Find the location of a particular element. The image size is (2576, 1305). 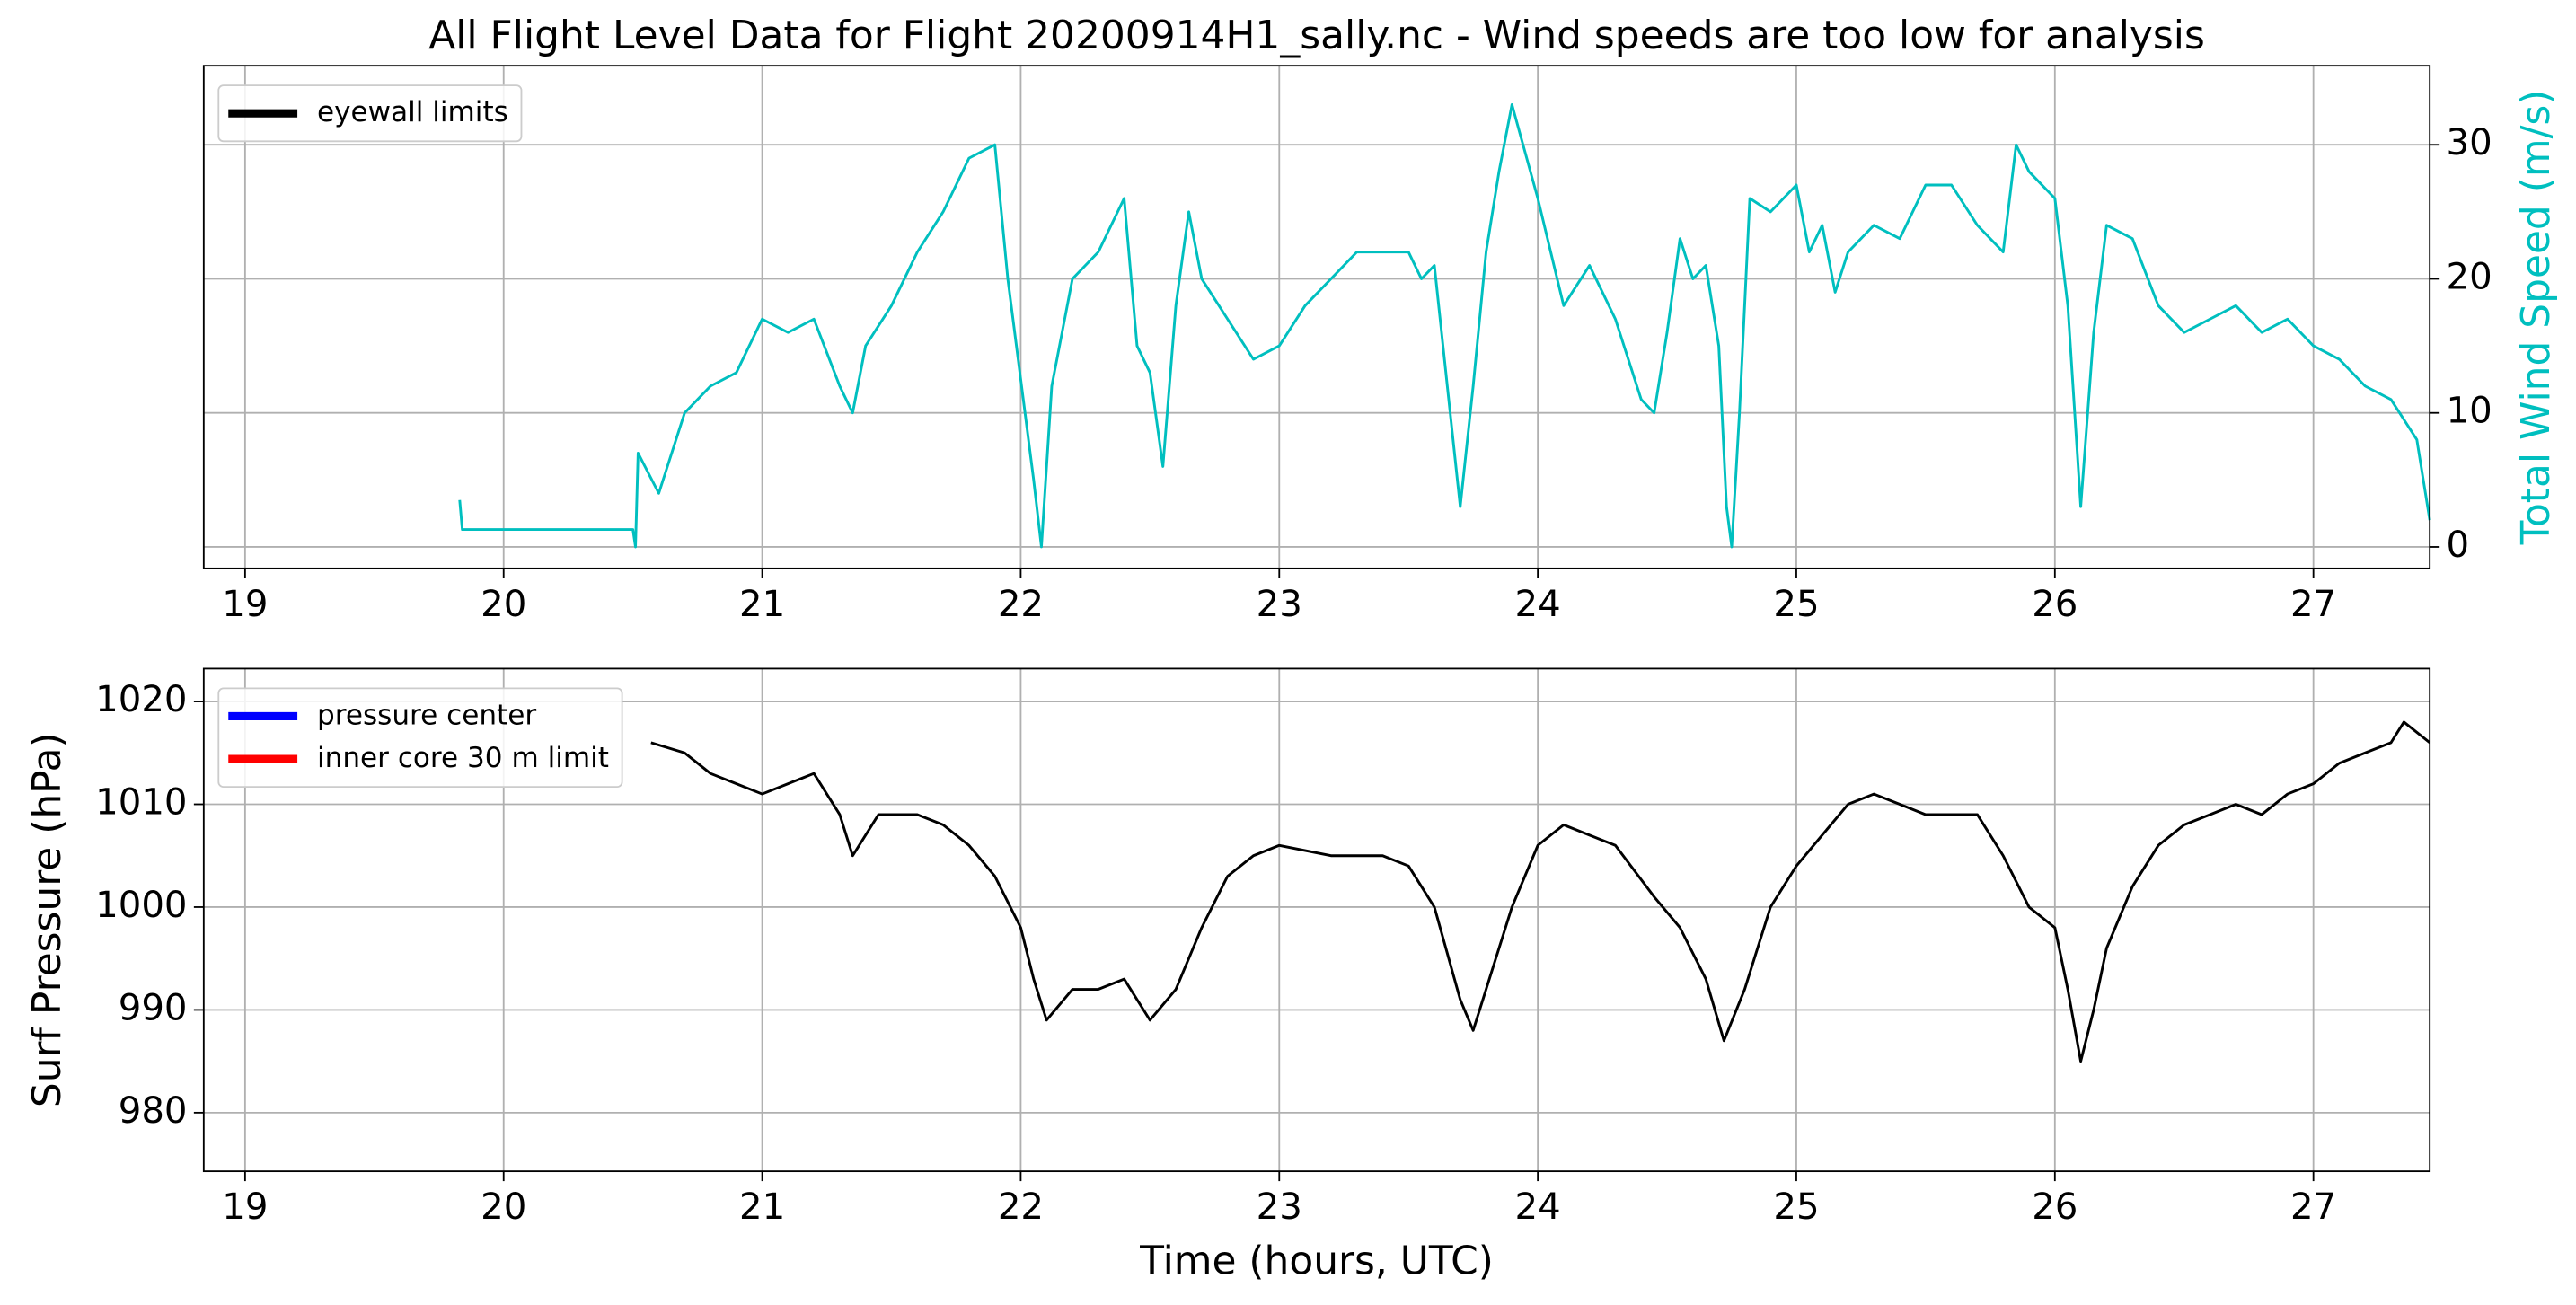

y-tick-label: 1020 is located at coordinates (141, 699).